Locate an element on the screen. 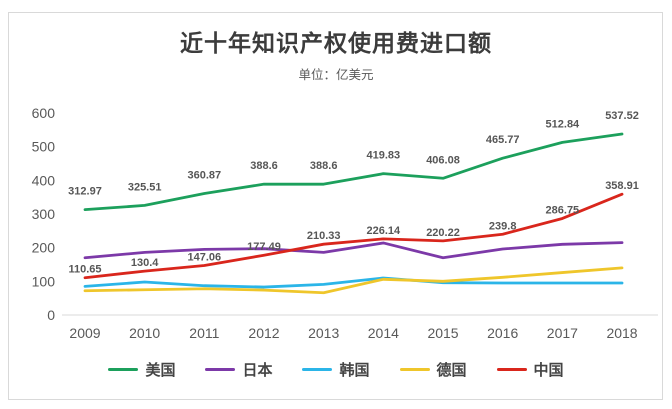 The image size is (672, 409). data-label-usa: 406.08 is located at coordinates (443, 160).